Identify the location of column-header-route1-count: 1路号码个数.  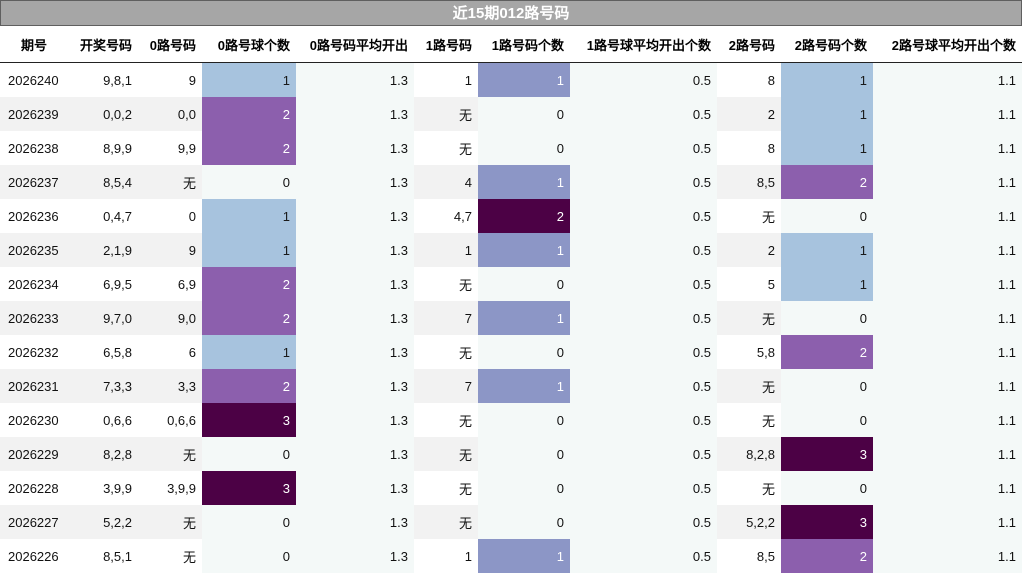
(524, 44).